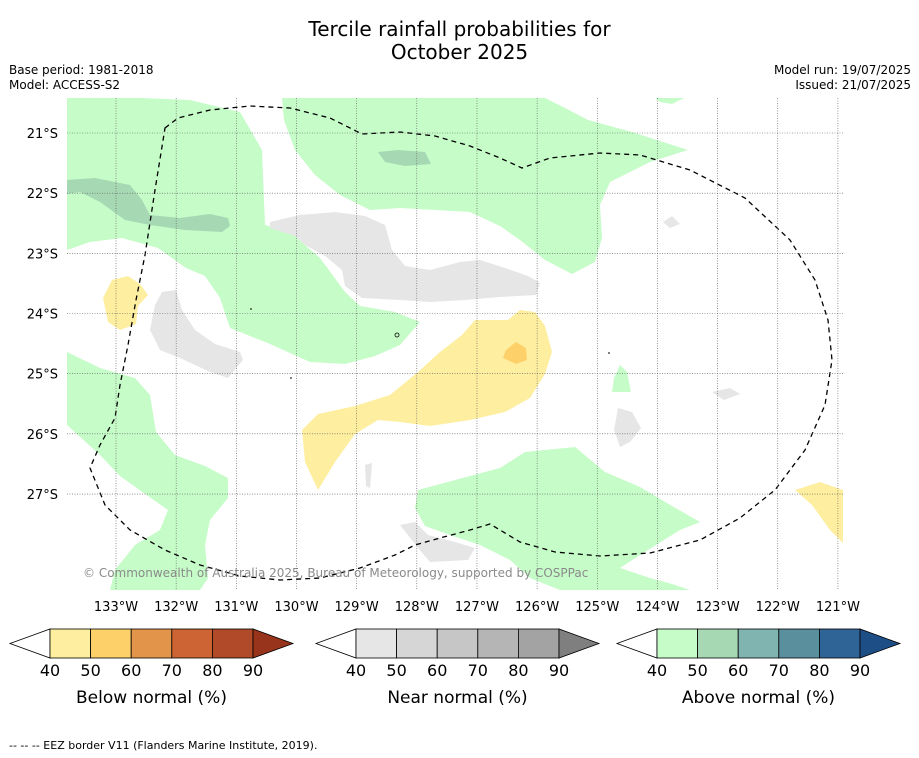 This screenshot has width=919, height=758. I want to click on lon-tick-label: 123°W, so click(718, 607).